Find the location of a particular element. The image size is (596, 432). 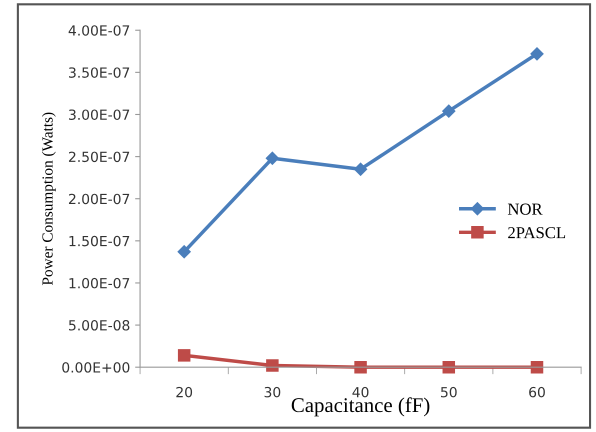

legend-label: NOR is located at coordinates (525, 209).